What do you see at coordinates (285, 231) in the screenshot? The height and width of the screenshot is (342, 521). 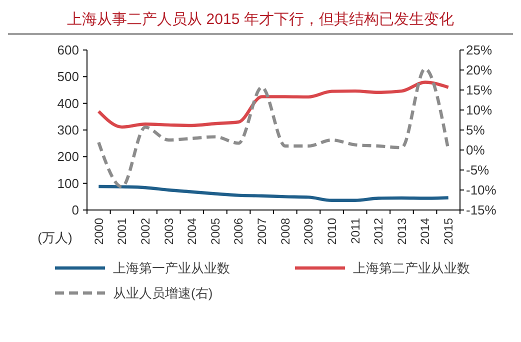 I see `x-tick-label: 2008` at bounding box center [285, 231].